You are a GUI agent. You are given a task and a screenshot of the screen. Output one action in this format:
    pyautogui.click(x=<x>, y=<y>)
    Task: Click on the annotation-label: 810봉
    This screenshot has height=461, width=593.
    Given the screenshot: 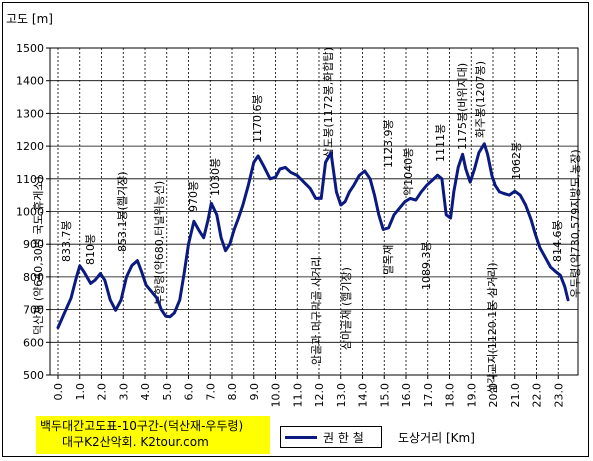 What is the action you would take?
    pyautogui.click(x=90, y=249)
    